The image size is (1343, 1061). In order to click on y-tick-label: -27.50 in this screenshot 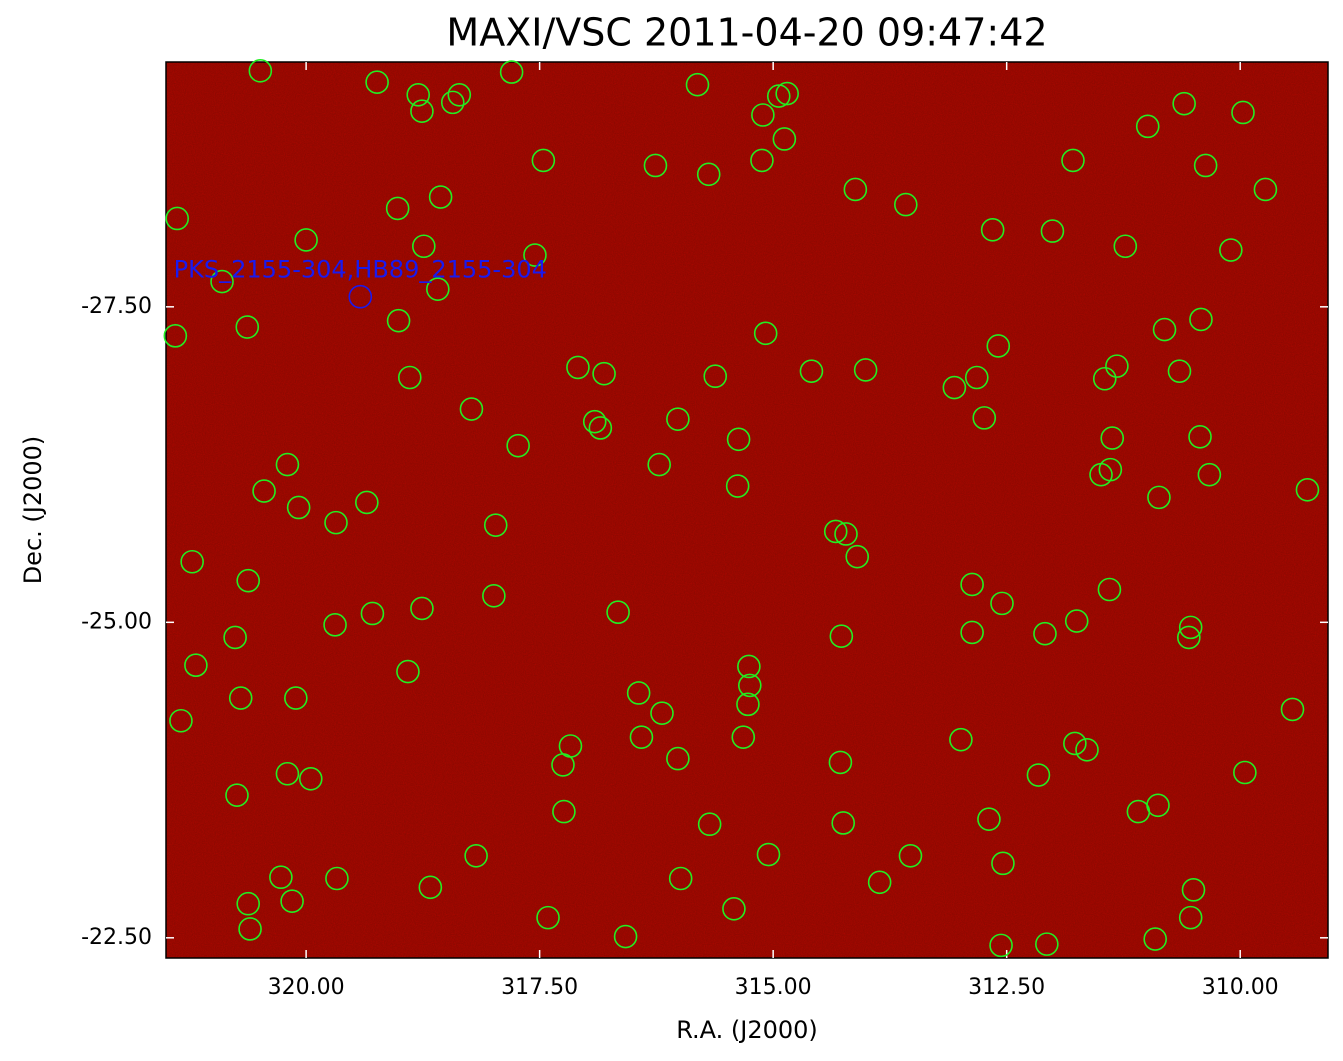, I will do `click(116, 306)`.